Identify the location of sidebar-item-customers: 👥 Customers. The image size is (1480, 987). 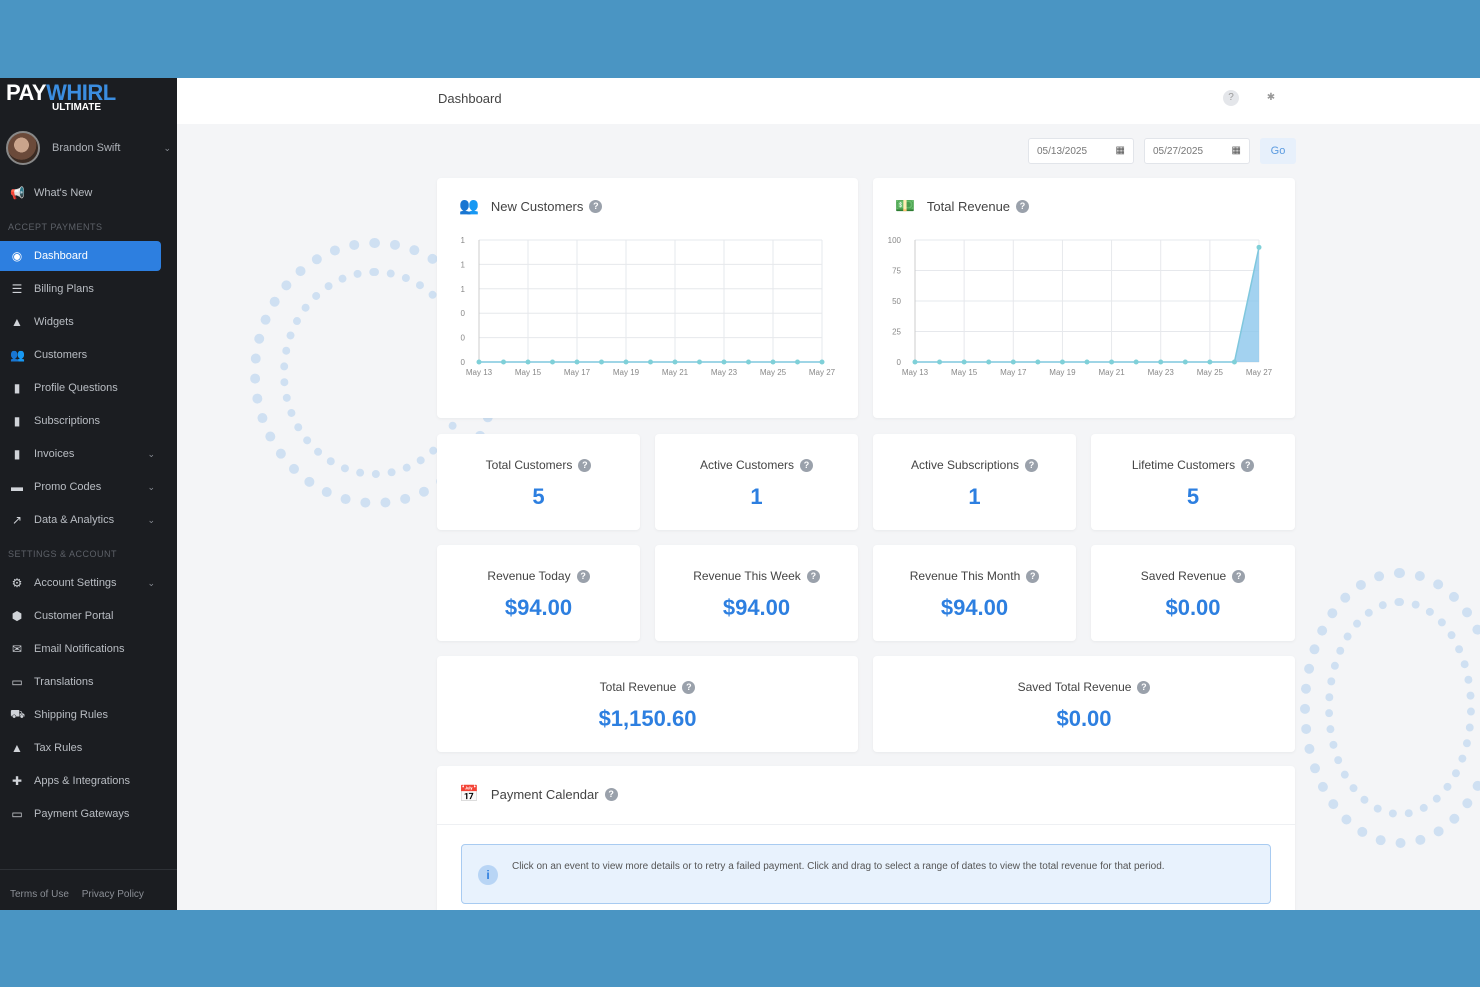
(80, 355).